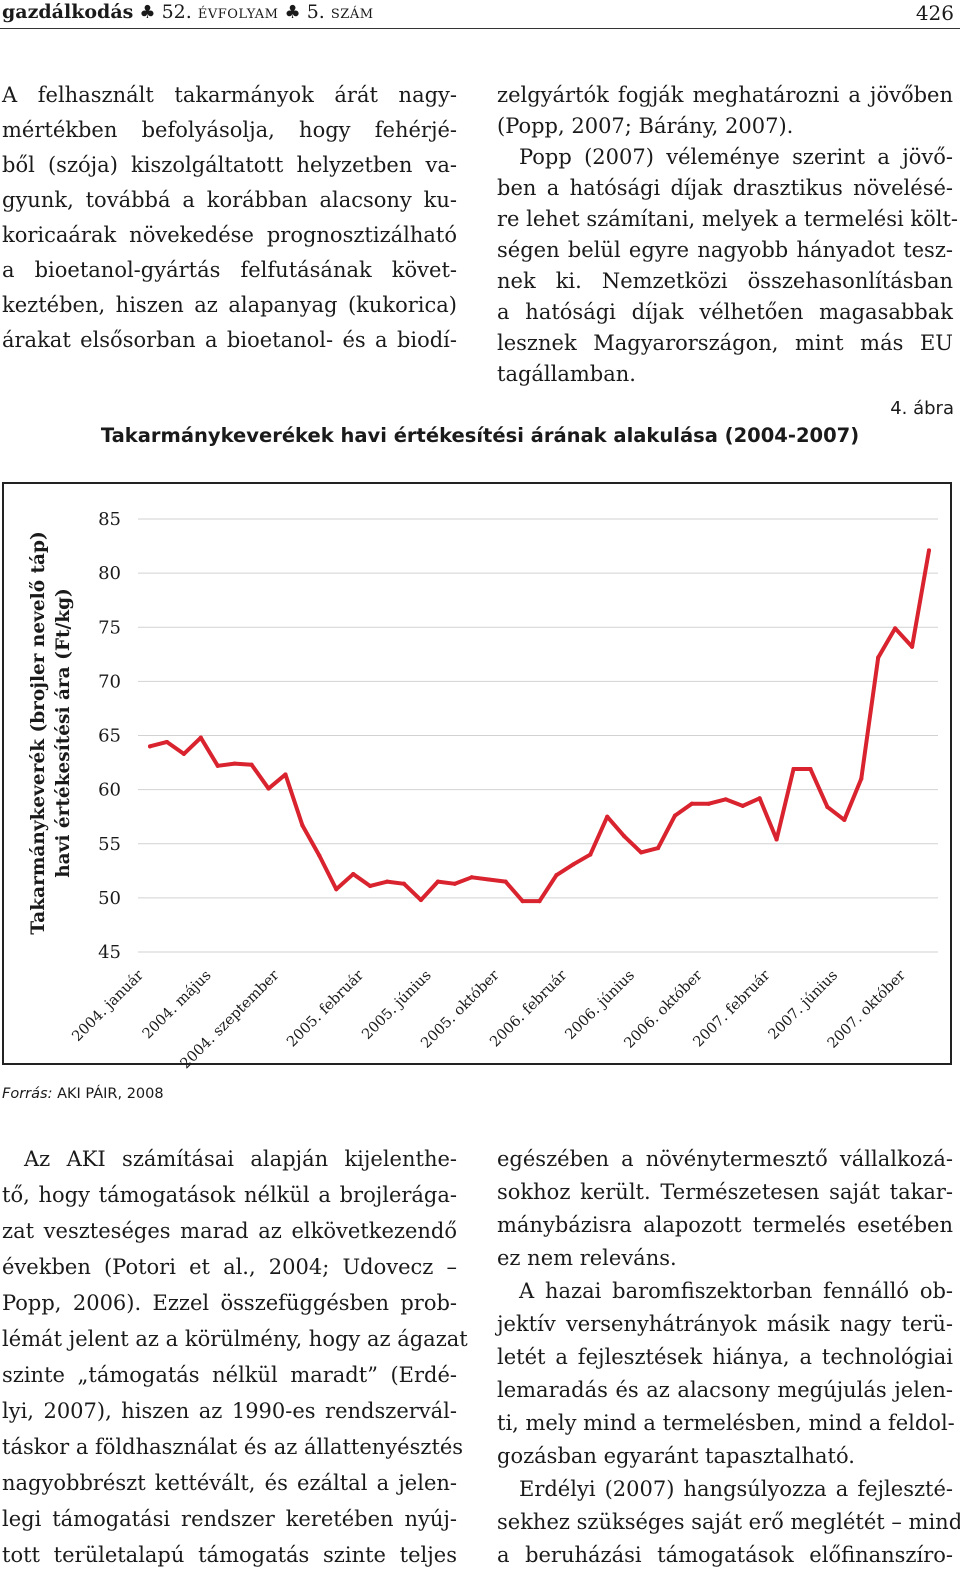 This screenshot has height=1577, width=960. I want to click on text-line: zat veszteséges marad az elkövetkezendő, so click(229, 1231).